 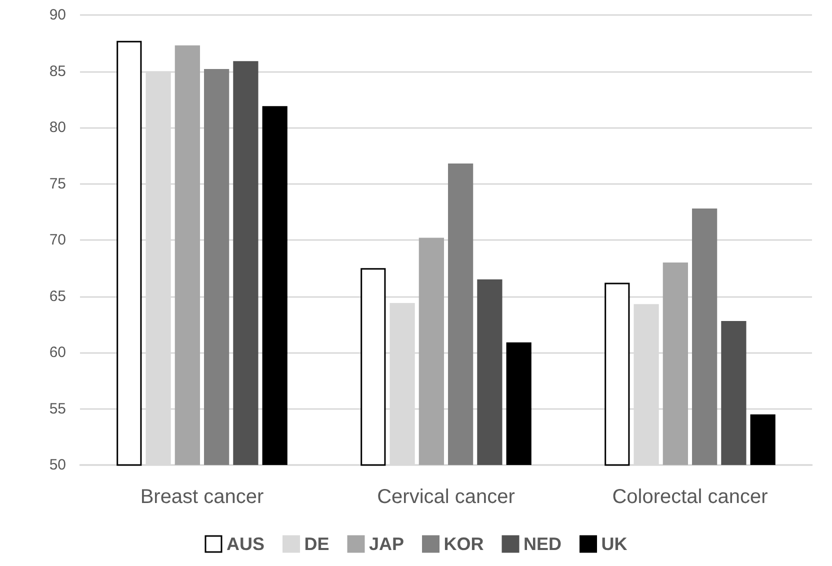 I want to click on y-tick-label: 65, so click(x=57, y=296).